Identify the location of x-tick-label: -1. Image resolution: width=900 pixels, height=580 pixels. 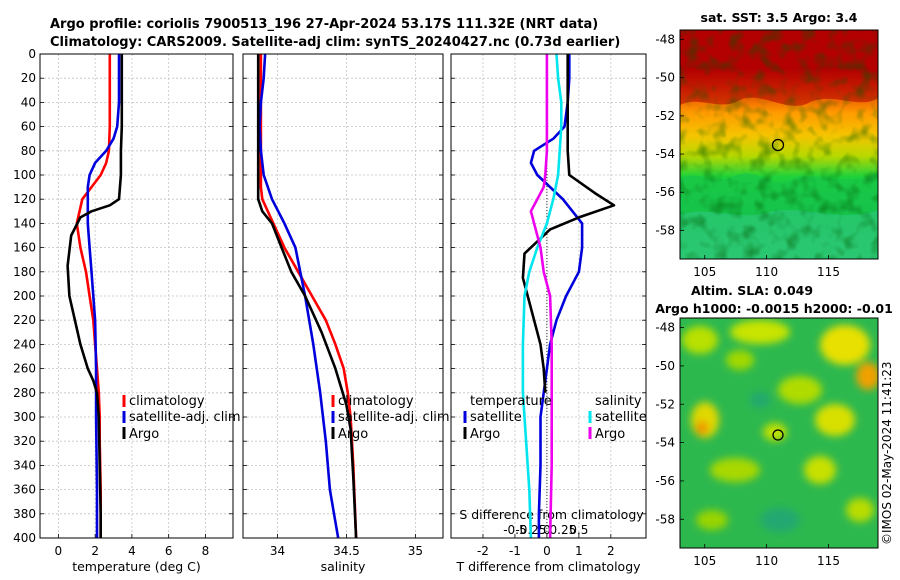
(515, 551).